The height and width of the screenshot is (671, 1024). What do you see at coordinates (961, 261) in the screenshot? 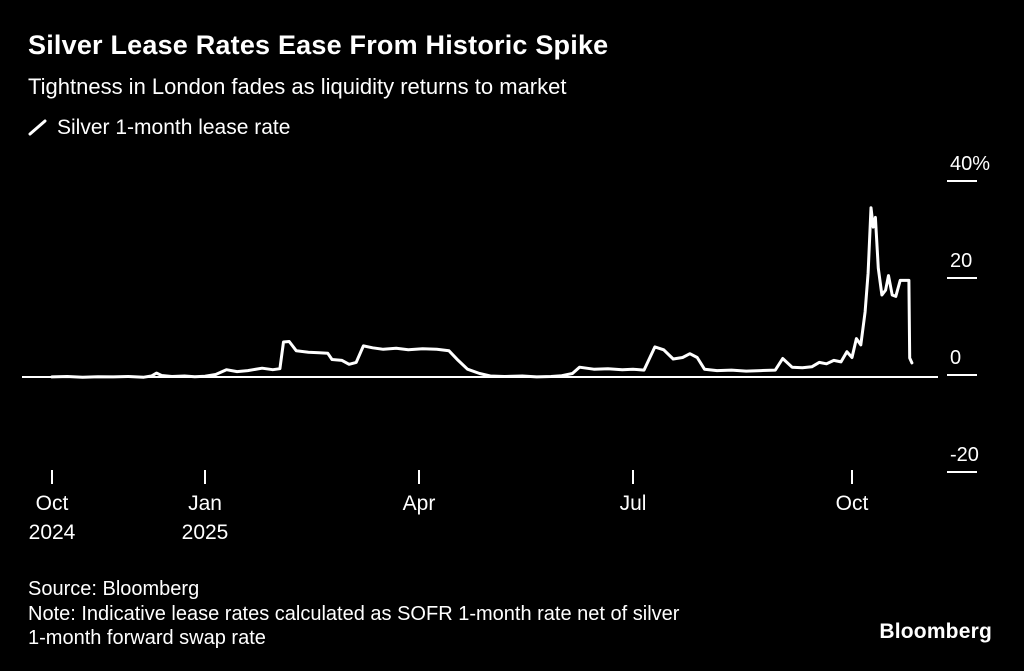
I see `y-tick-label: 20` at bounding box center [961, 261].